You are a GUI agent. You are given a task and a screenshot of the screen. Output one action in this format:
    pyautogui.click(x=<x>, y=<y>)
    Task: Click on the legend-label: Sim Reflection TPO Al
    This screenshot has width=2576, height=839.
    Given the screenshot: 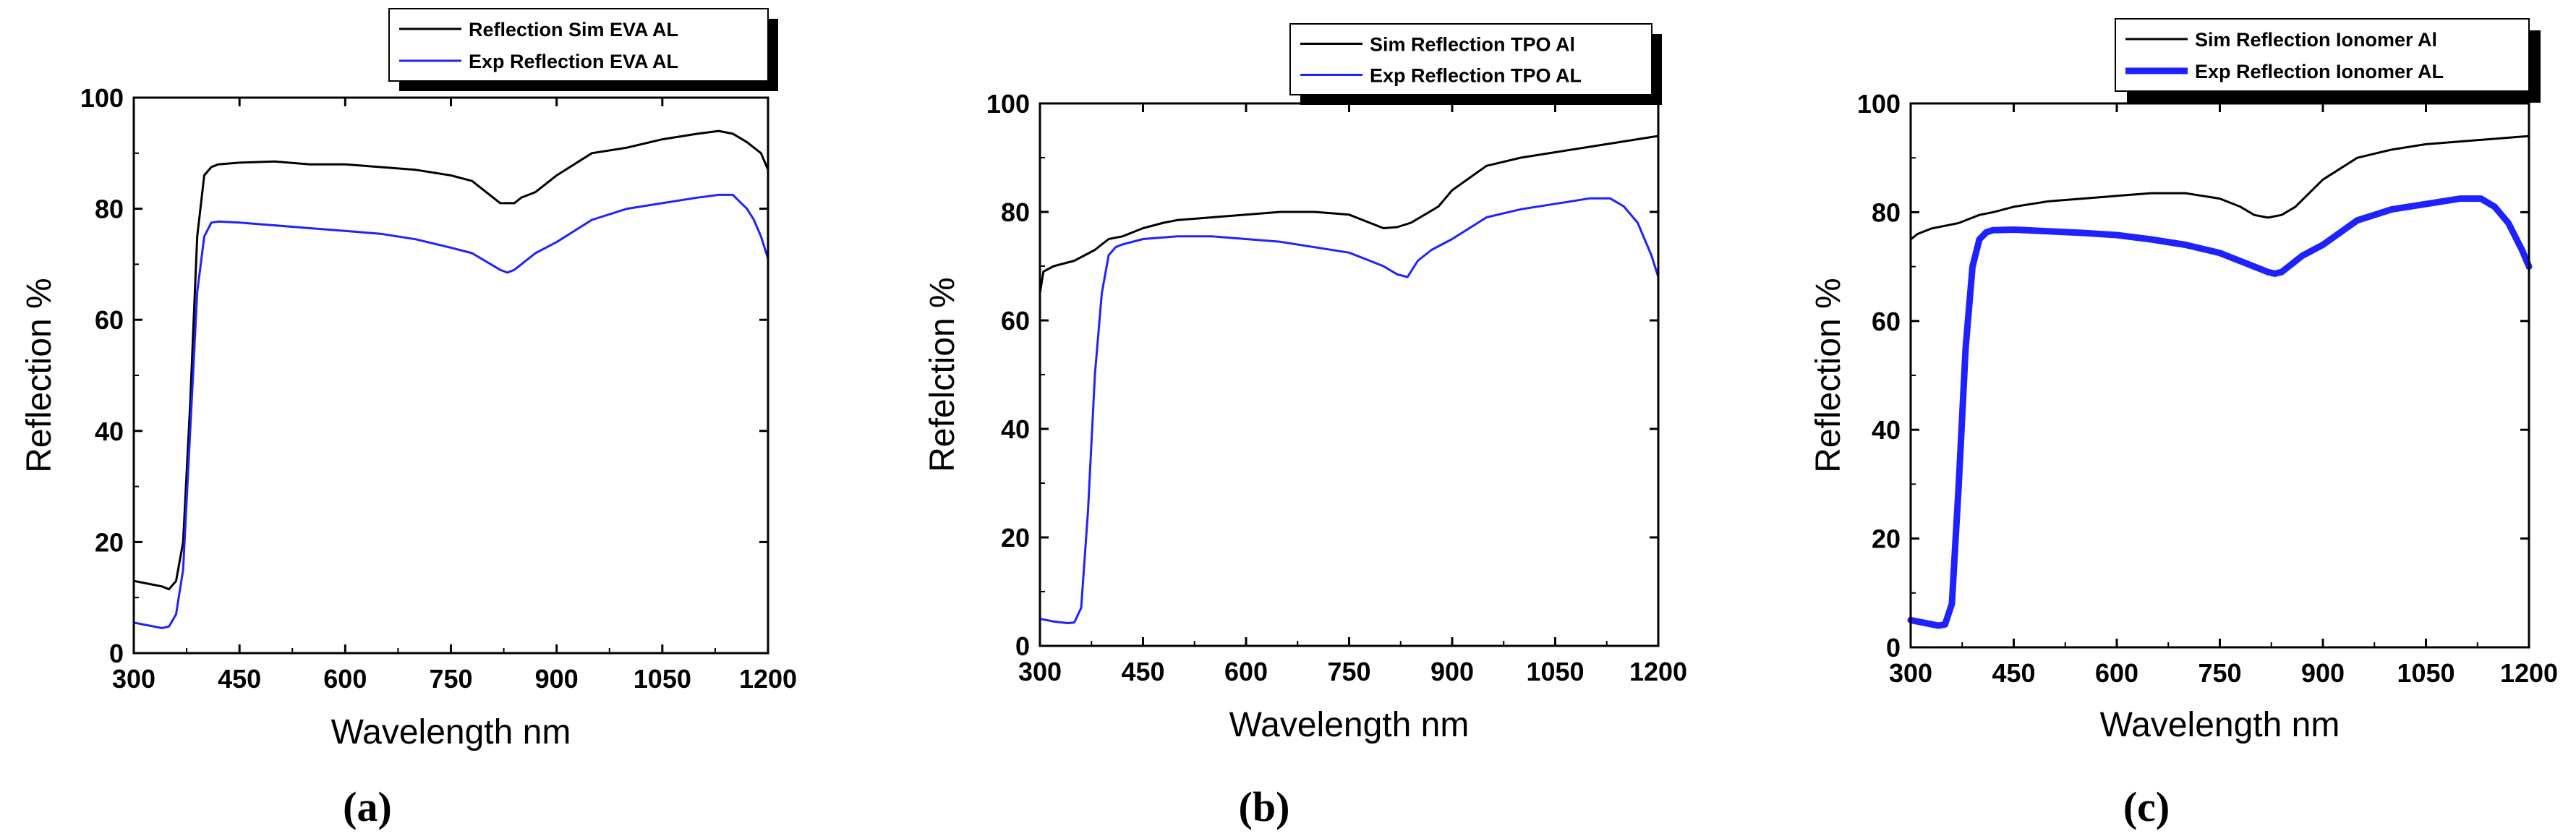 What is the action you would take?
    pyautogui.click(x=1472, y=44)
    